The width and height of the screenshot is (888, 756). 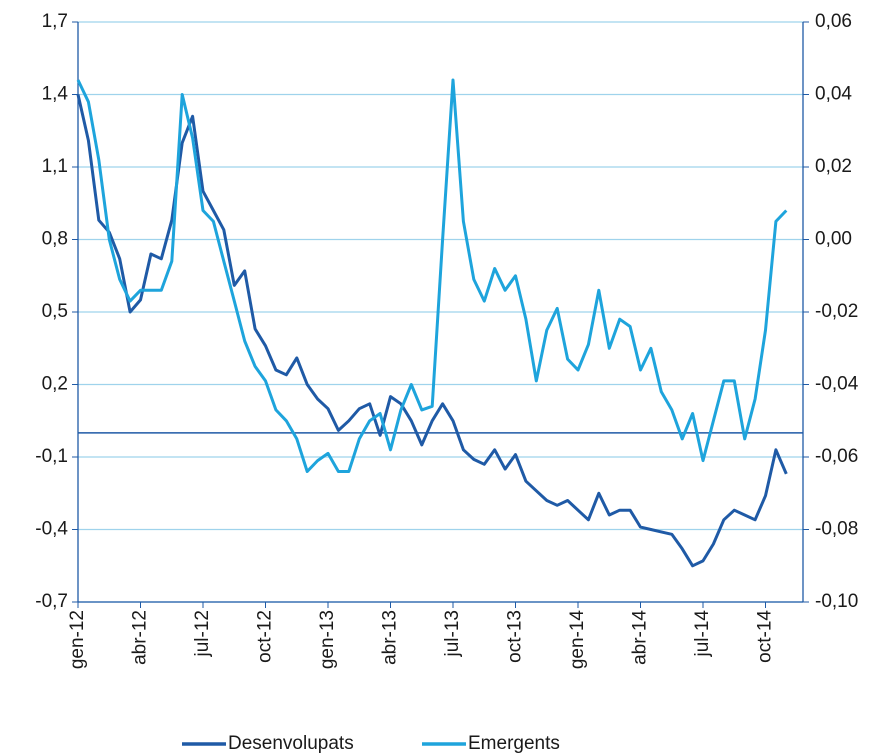 What do you see at coordinates (452, 633) in the screenshot?
I see `x-tick-label: jul-13` at bounding box center [452, 633].